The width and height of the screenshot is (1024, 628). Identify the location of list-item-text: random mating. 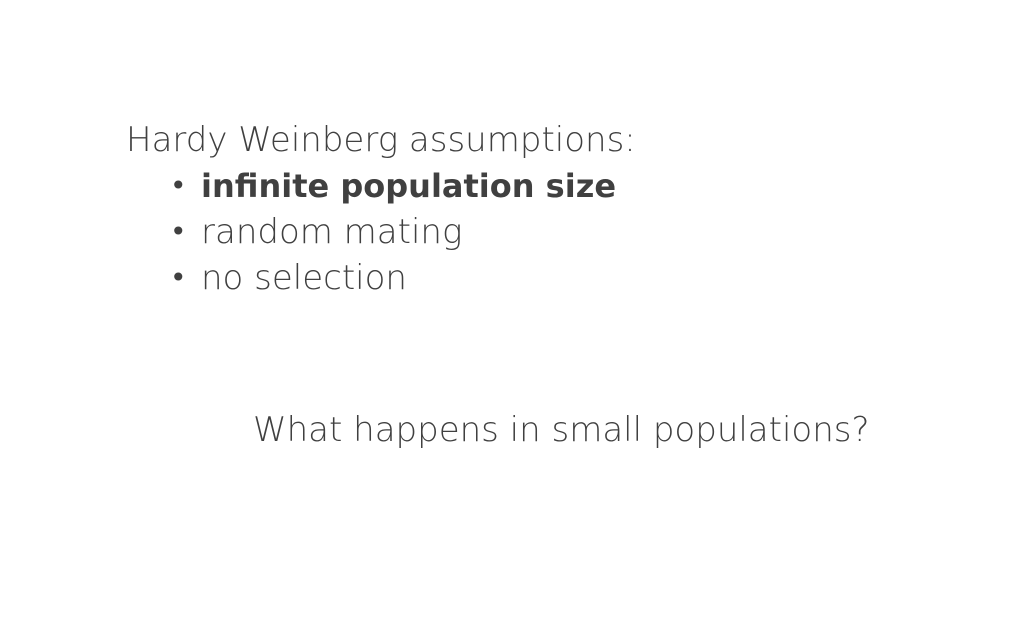
(332, 232).